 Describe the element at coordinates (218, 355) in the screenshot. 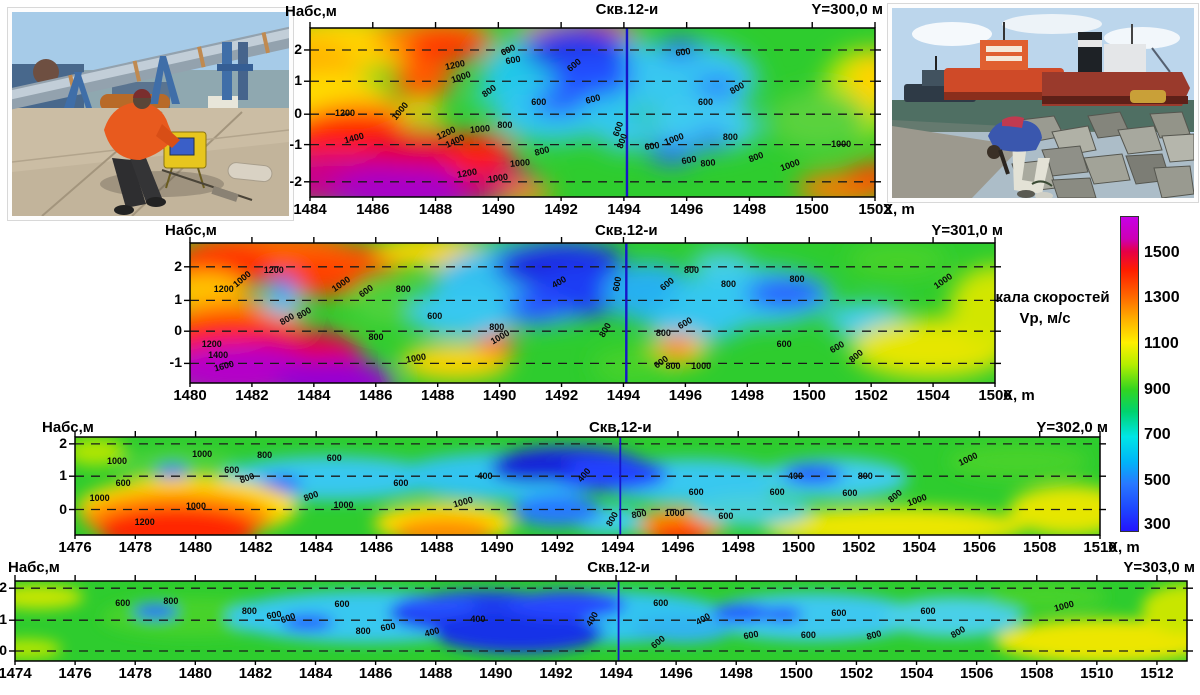

I see `contour-label: 1400` at that location.